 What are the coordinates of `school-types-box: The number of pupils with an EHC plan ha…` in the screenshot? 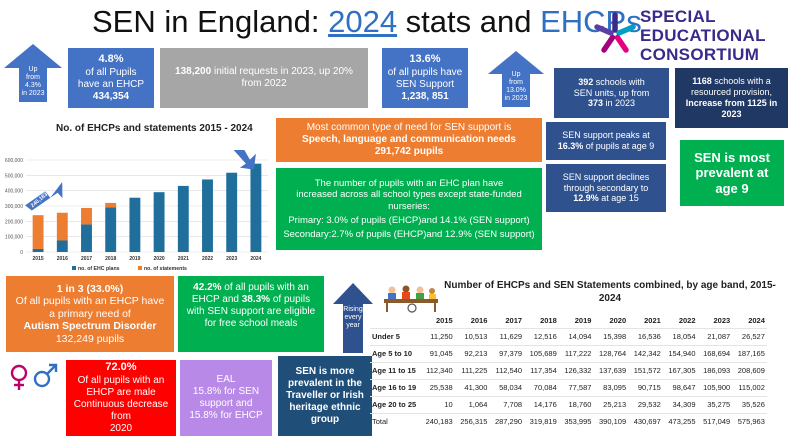 It's located at (409, 209).